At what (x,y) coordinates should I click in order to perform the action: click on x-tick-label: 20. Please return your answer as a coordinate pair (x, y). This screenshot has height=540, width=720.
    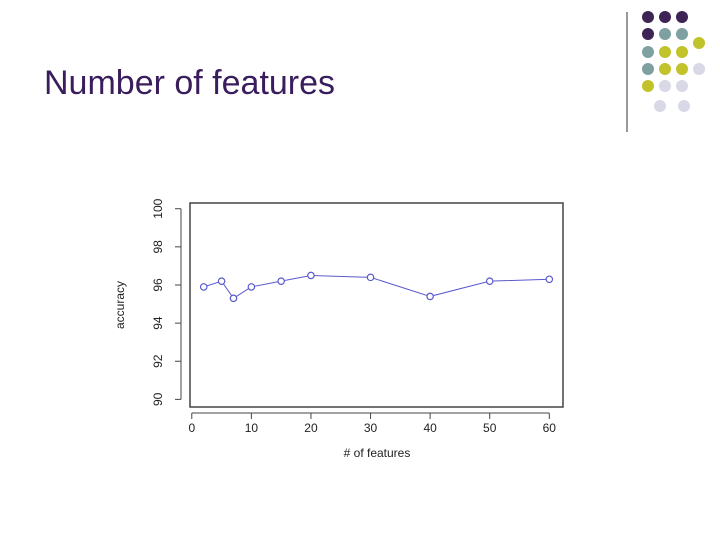
    Looking at the image, I should click on (311, 428).